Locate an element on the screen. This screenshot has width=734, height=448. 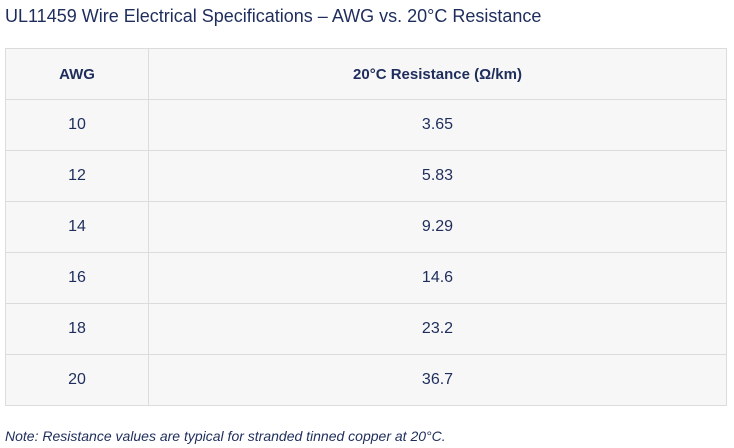
awg-cell: 12 is located at coordinates (77, 176).